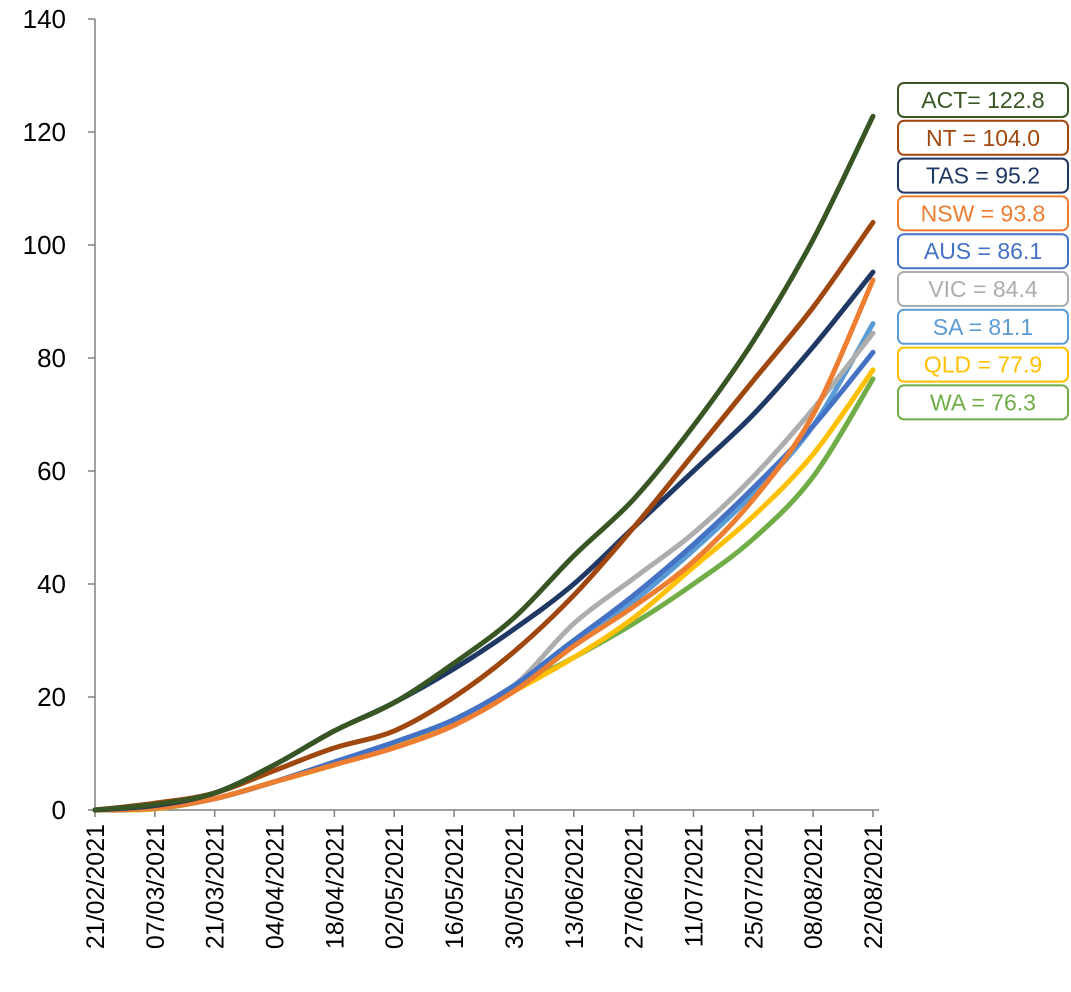  What do you see at coordinates (754, 886) in the screenshot?
I see `x-tick-label: 25/07/2021` at bounding box center [754, 886].